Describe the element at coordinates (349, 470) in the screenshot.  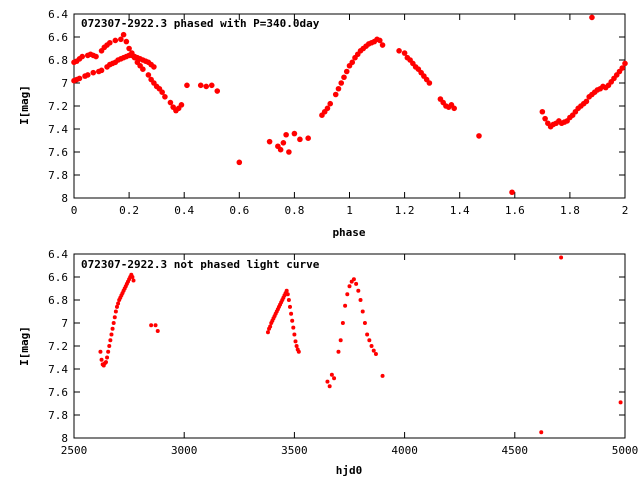
I see `unphased-x-axis-label: hjd0` at that location.